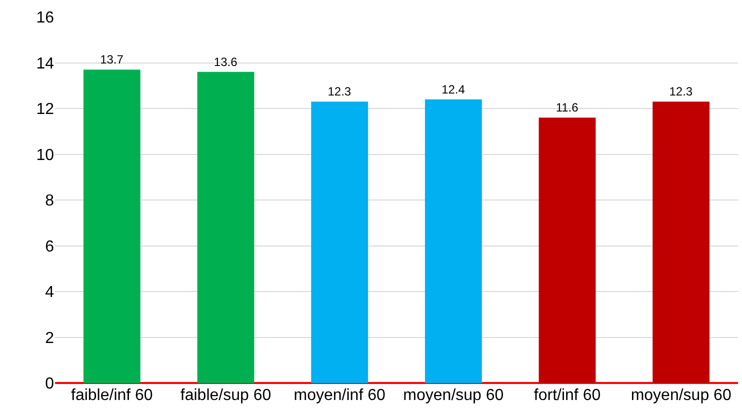  What do you see at coordinates (226, 61) in the screenshot?
I see `data-label: 13.6` at bounding box center [226, 61].